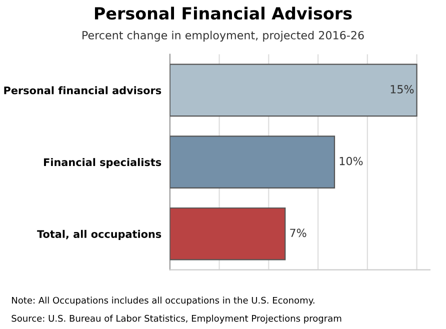 This screenshot has height=329, width=446. Describe the element at coordinates (402, 89) in the screenshot. I see `data-label: 15%` at that location.